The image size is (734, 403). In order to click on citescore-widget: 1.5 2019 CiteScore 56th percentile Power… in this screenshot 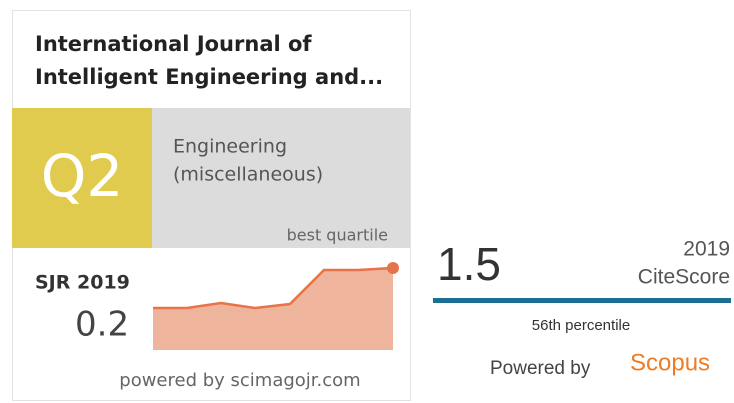, I will do `click(582, 308)`.